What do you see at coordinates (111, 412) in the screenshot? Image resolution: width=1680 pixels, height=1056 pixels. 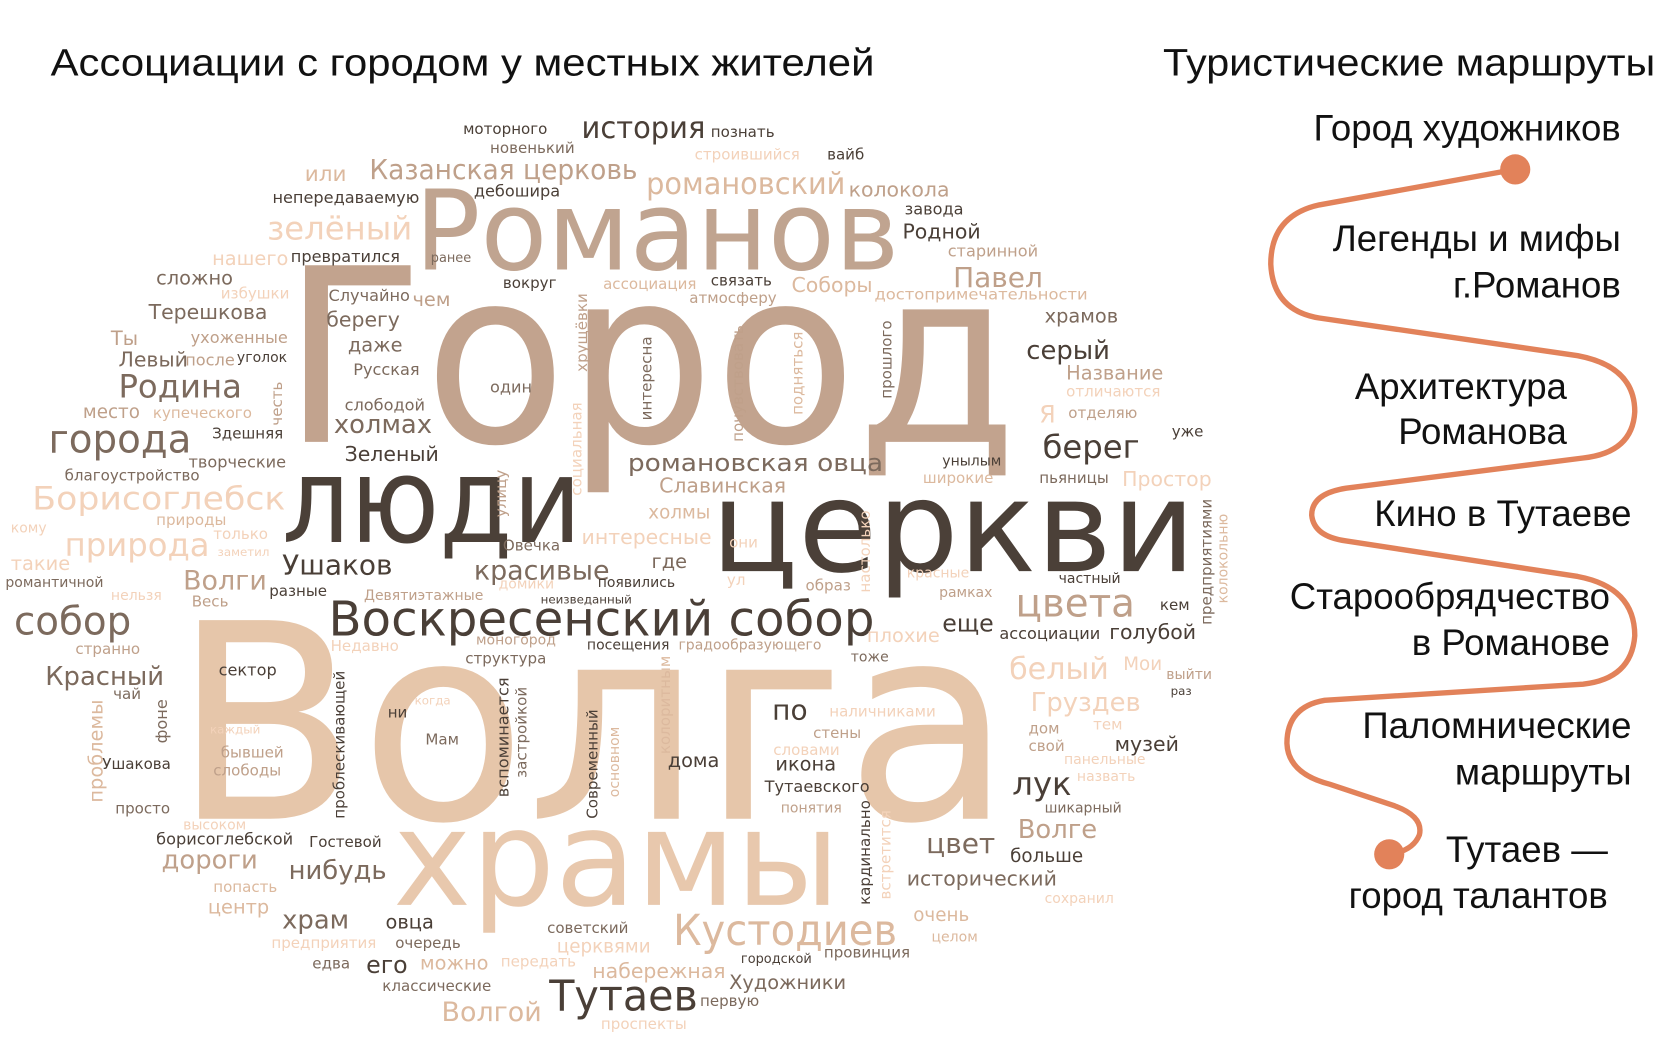 I see `cloud-word: место` at bounding box center [111, 412].